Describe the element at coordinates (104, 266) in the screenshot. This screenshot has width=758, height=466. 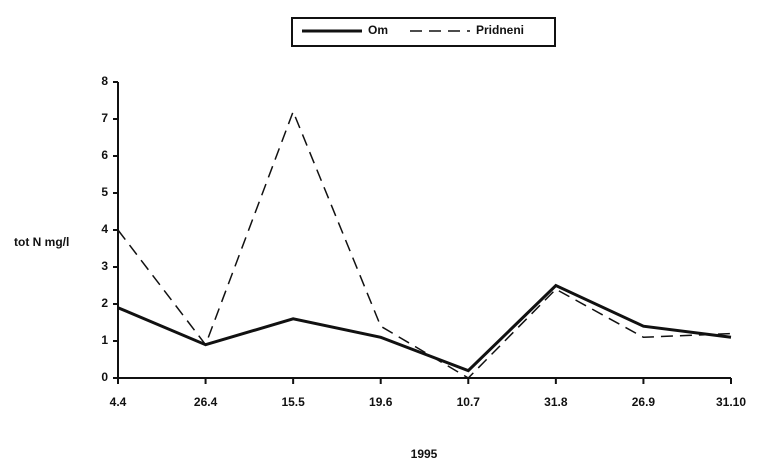
I see `y-tick-label: 3` at that location.